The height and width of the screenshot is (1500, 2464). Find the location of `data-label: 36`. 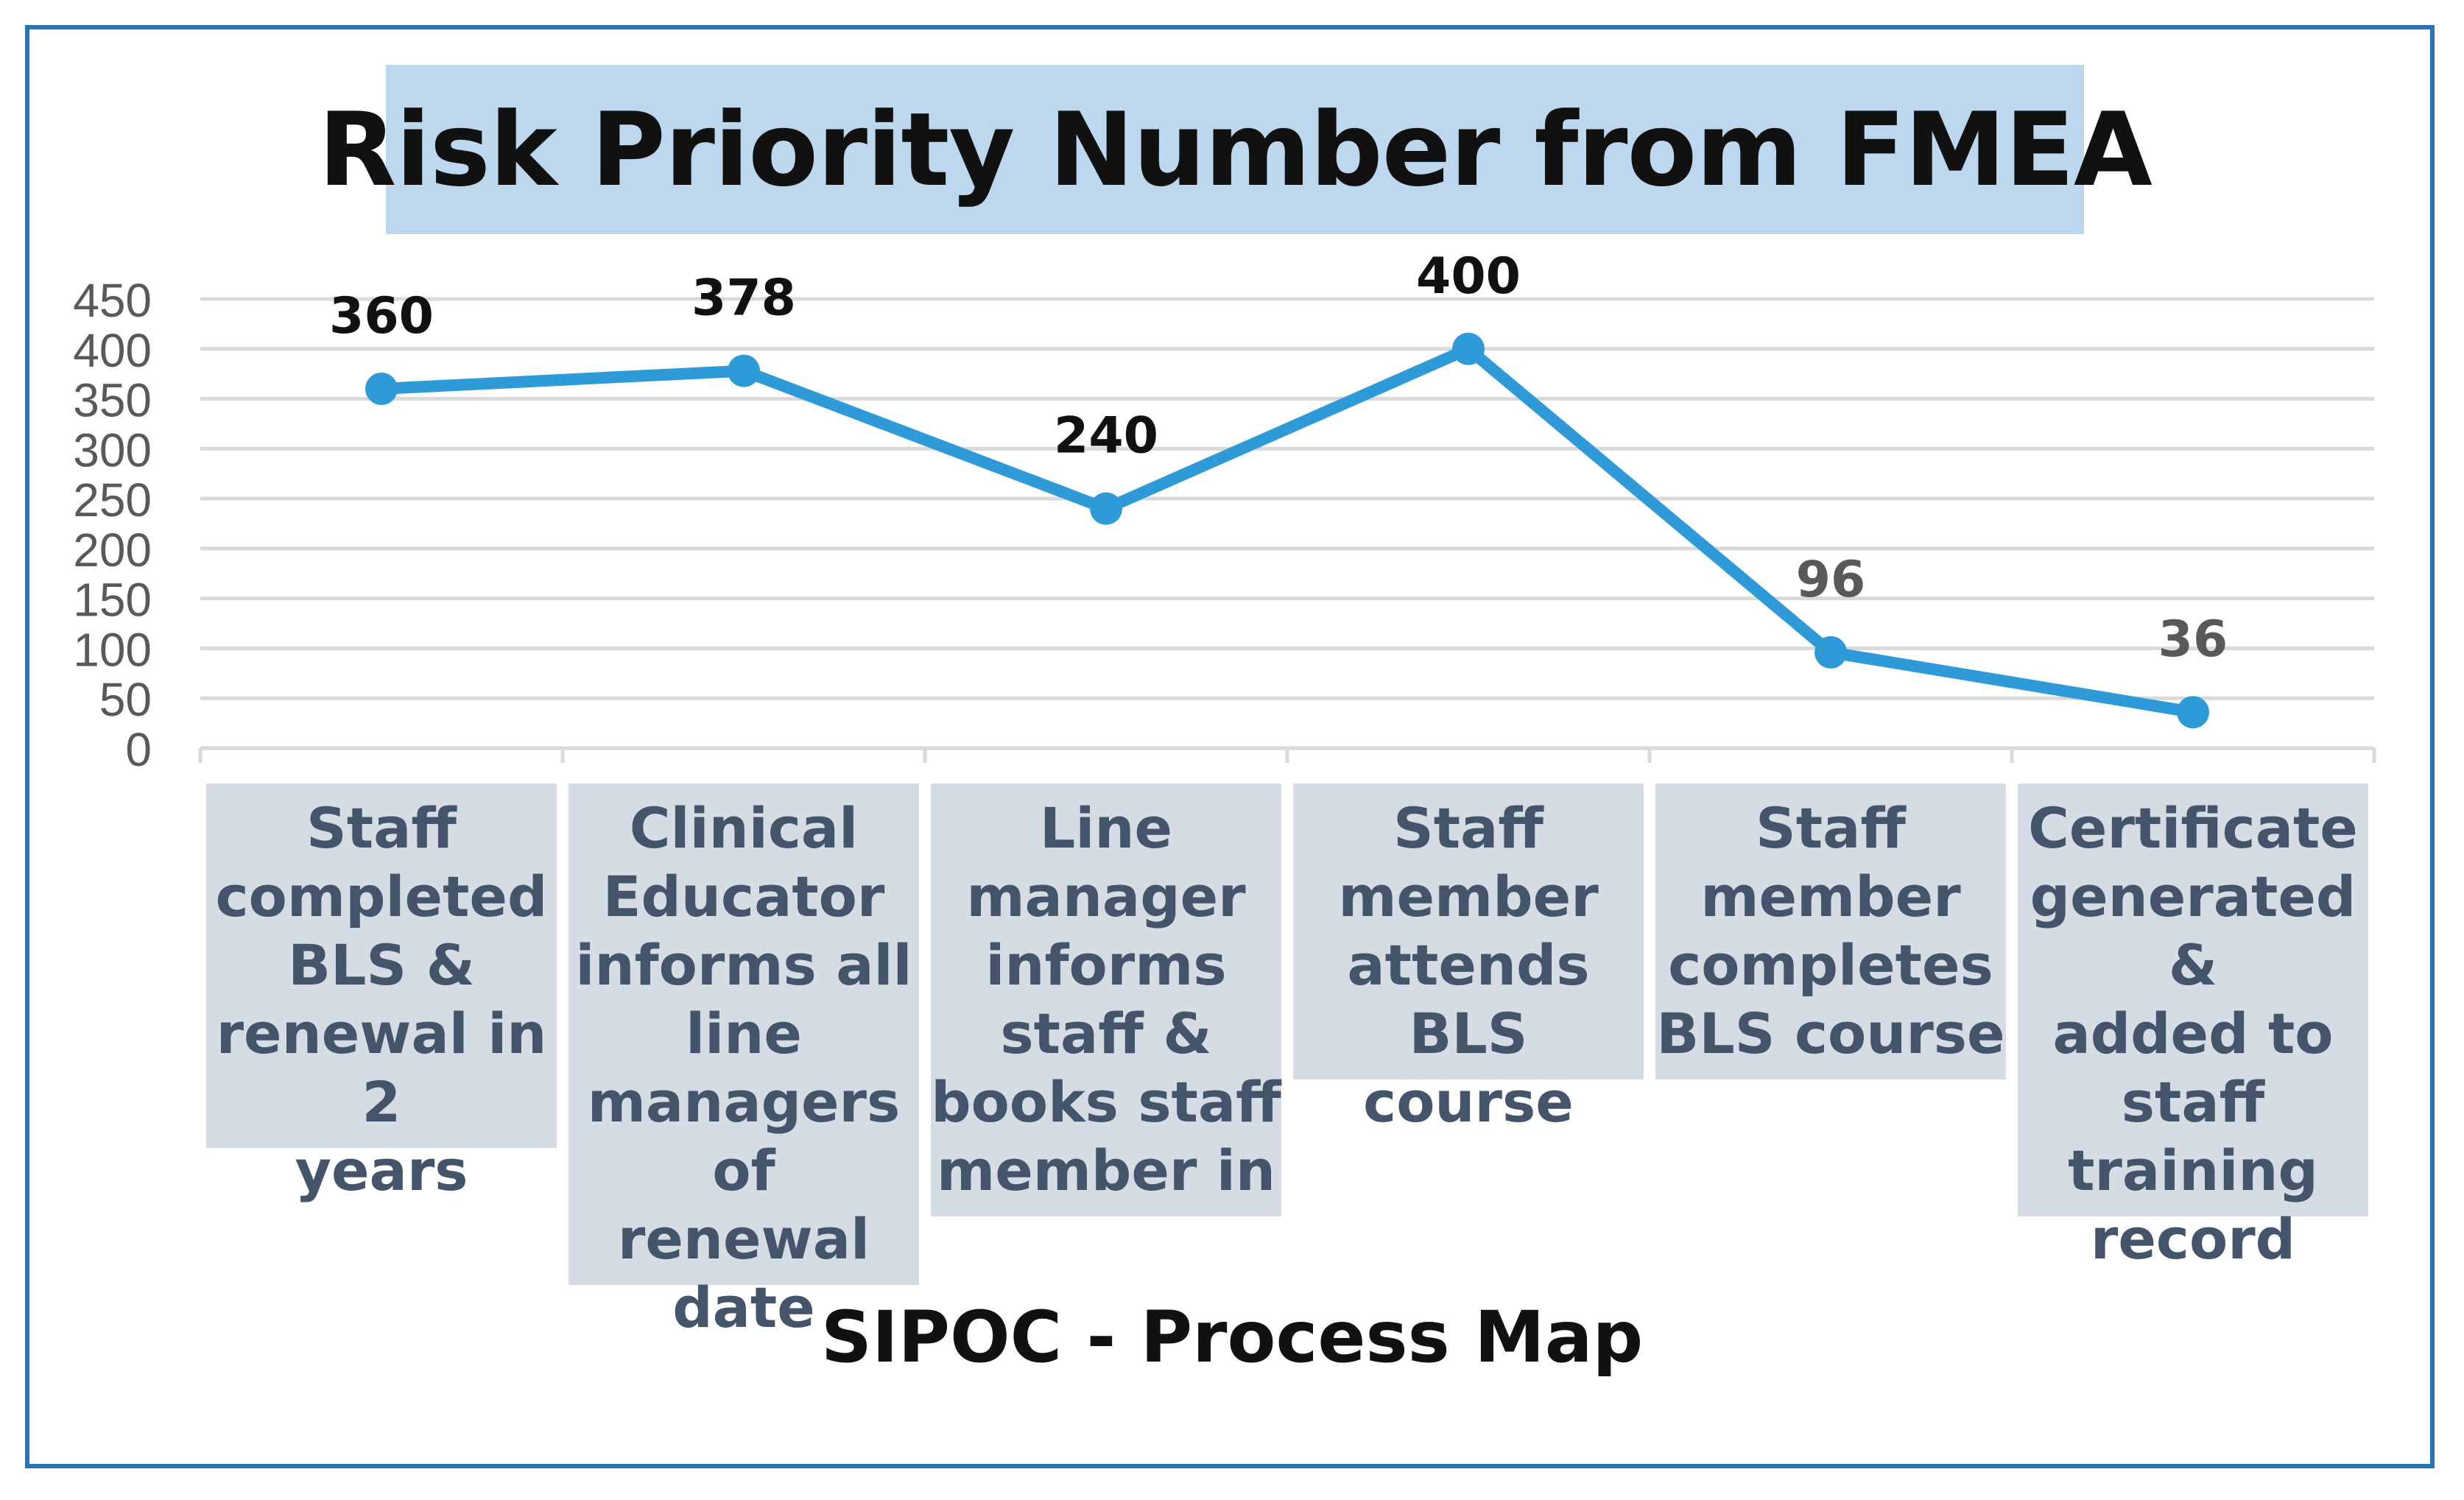

data-label: 36 is located at coordinates (2193, 640).